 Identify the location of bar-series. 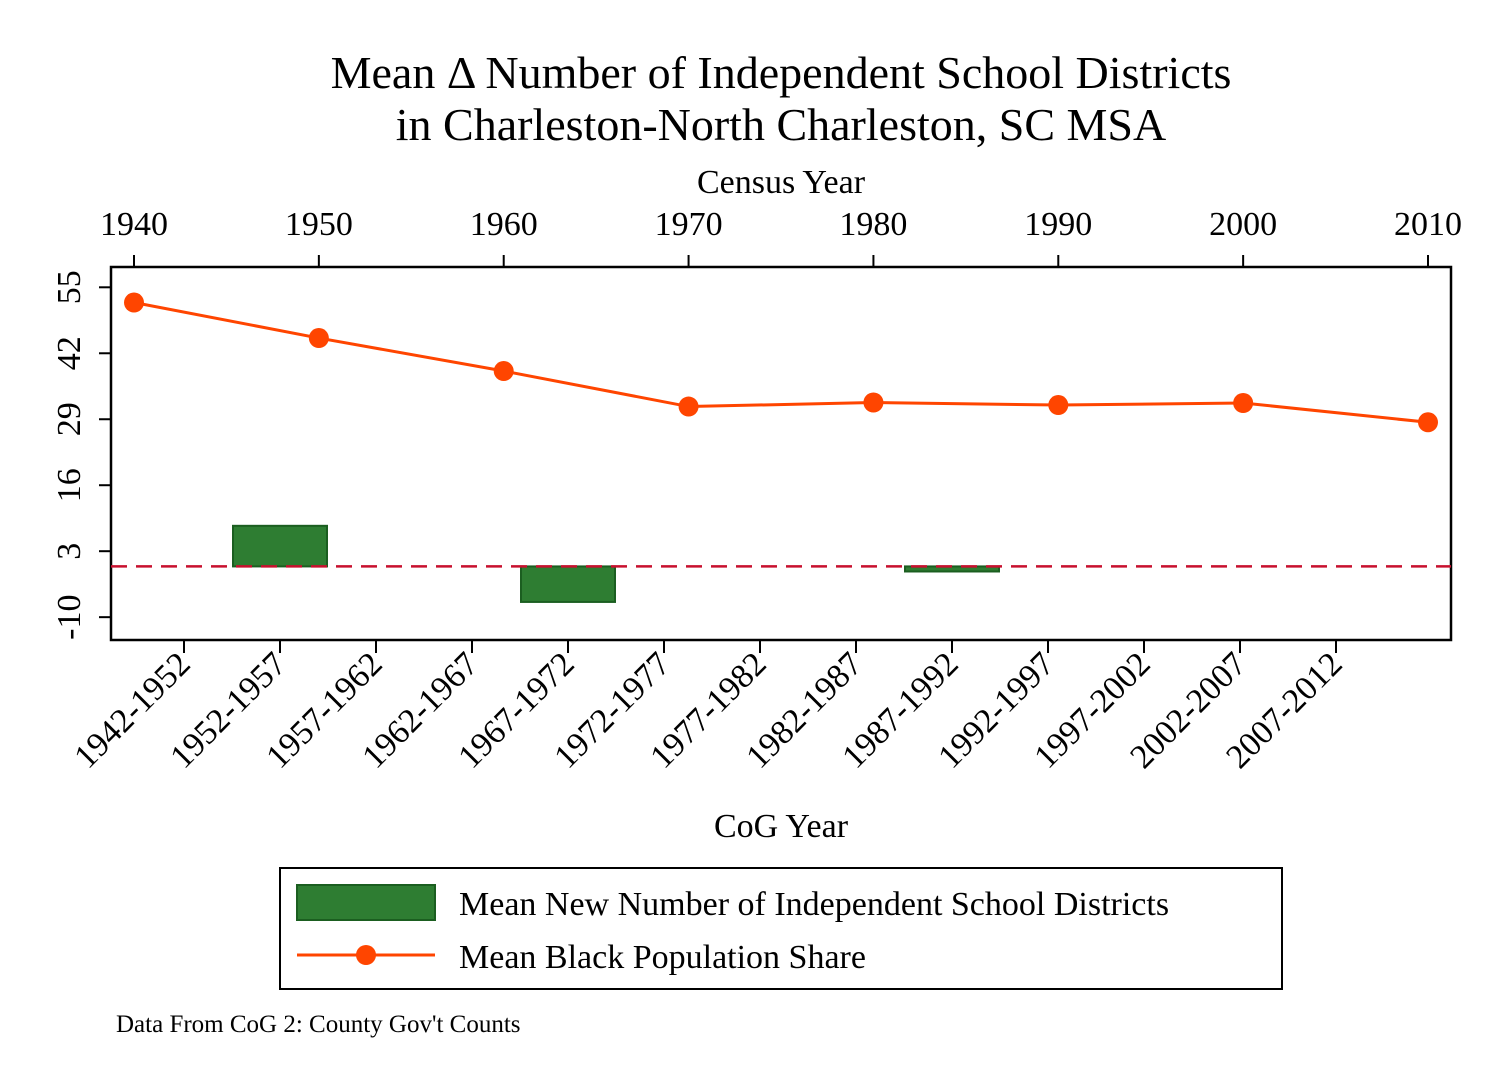
(616, 563).